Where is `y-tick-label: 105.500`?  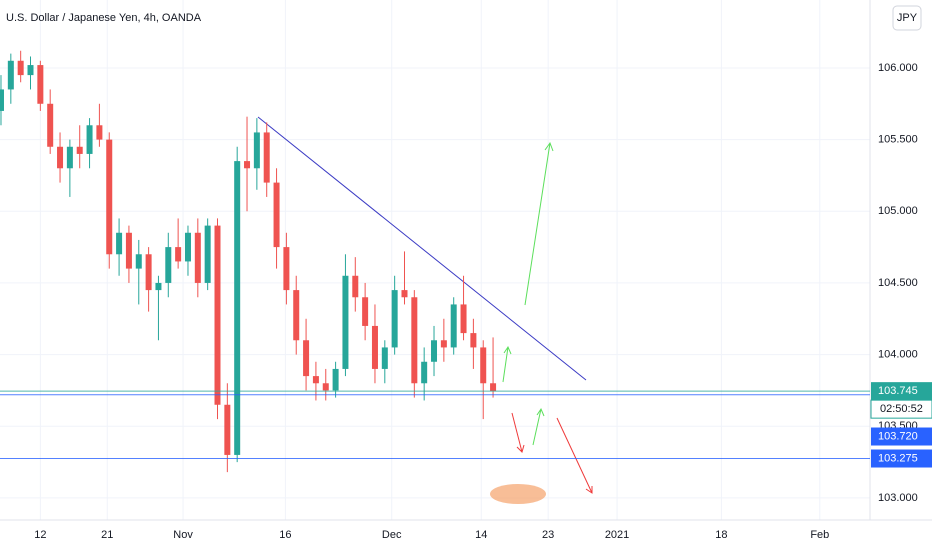
y-tick-label: 105.500 is located at coordinates (898, 140).